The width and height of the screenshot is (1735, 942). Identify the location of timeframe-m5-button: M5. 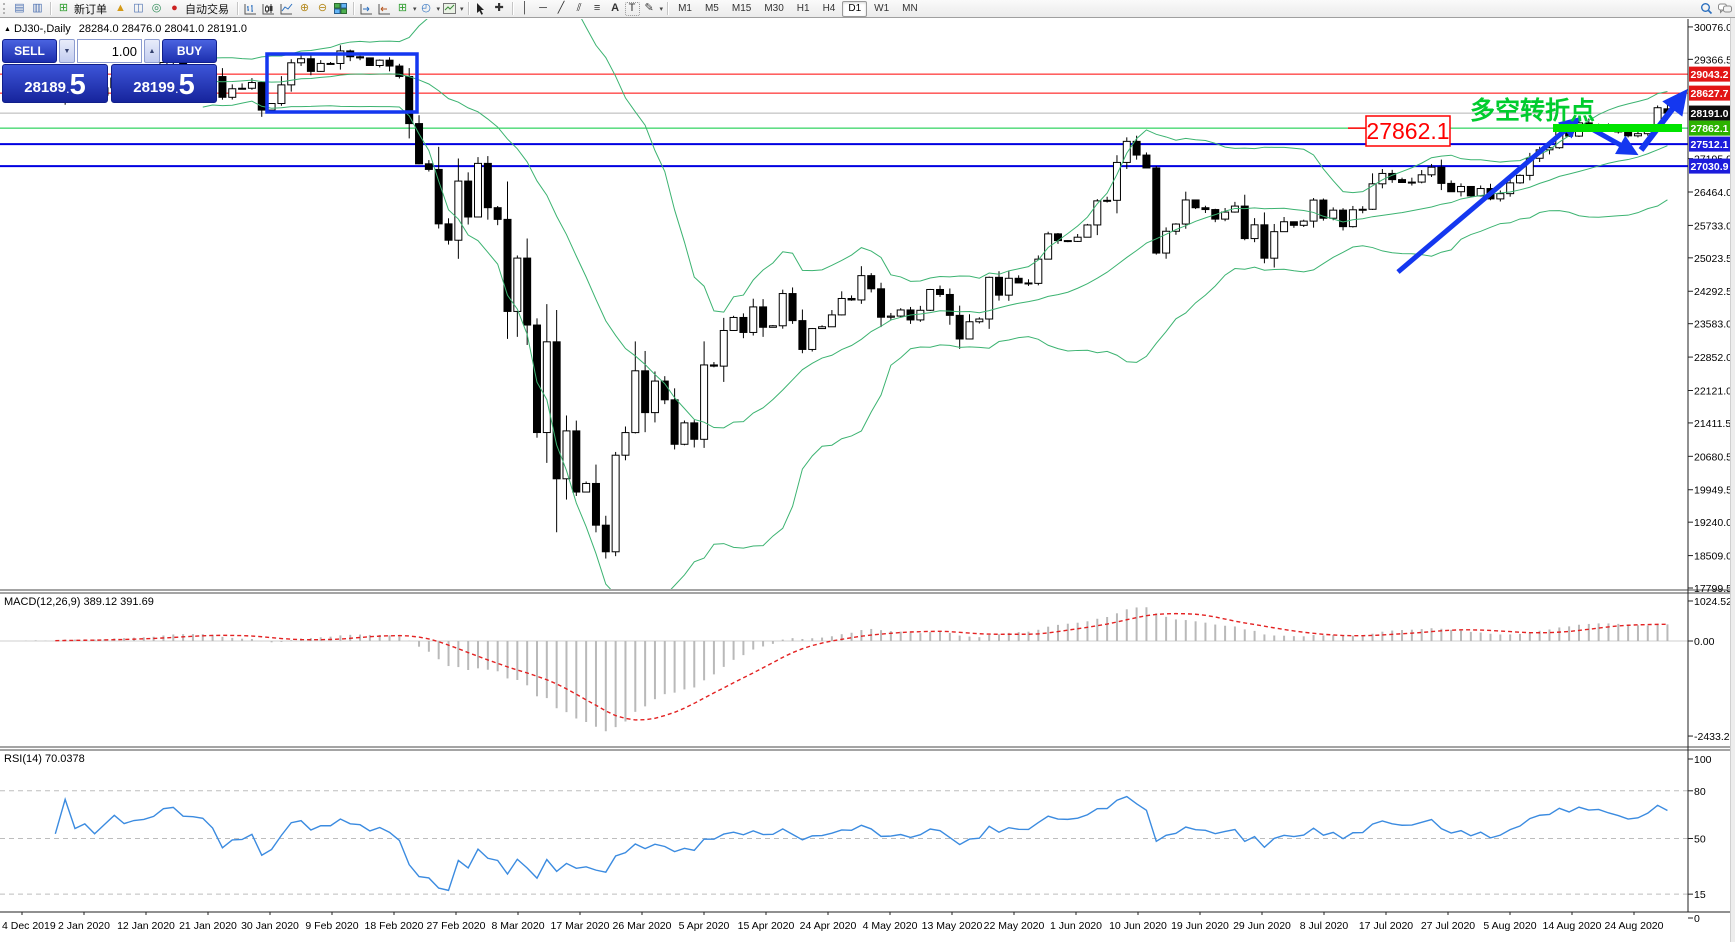
(711, 8).